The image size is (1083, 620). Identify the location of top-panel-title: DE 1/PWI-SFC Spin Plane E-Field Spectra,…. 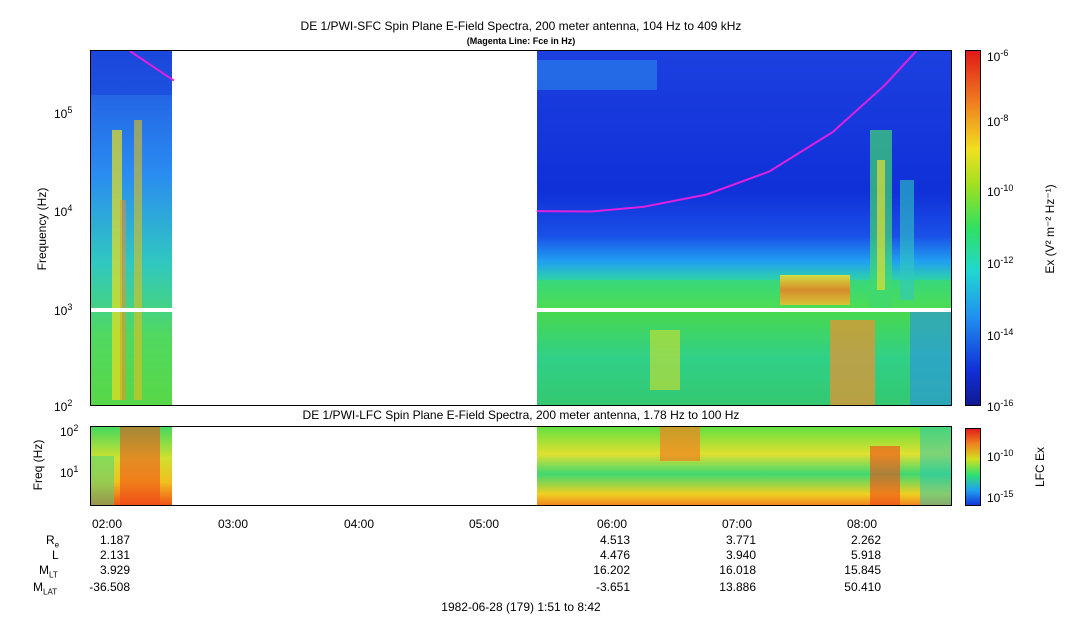
(521, 26).